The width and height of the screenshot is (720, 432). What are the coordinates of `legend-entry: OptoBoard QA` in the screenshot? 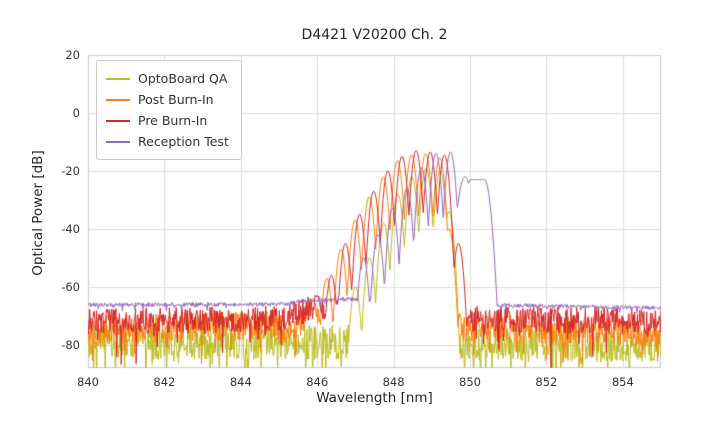 It's located at (167, 78).